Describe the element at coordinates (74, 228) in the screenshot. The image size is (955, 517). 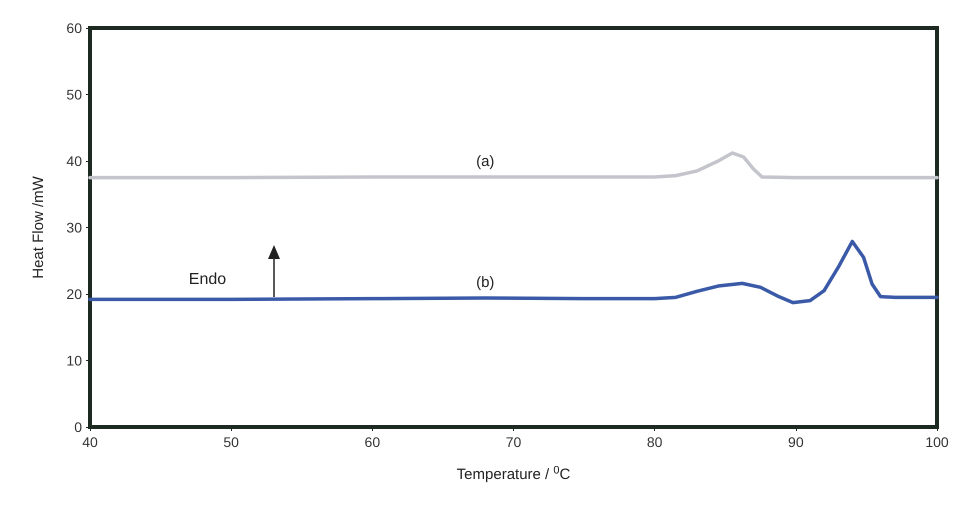
I see `y-tick-label: 30` at that location.